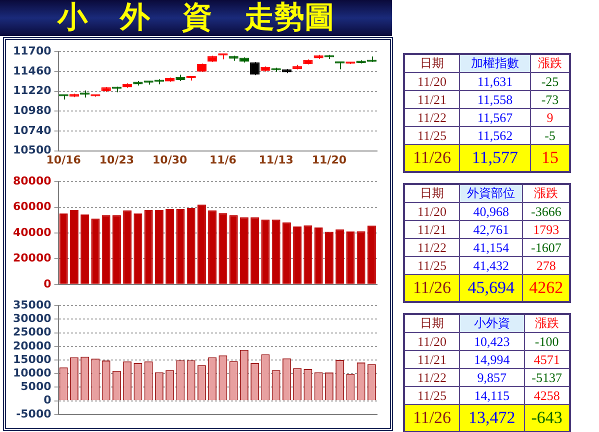  Describe the element at coordinates (547, 418) in the screenshot. I see `text: -643` at that location.